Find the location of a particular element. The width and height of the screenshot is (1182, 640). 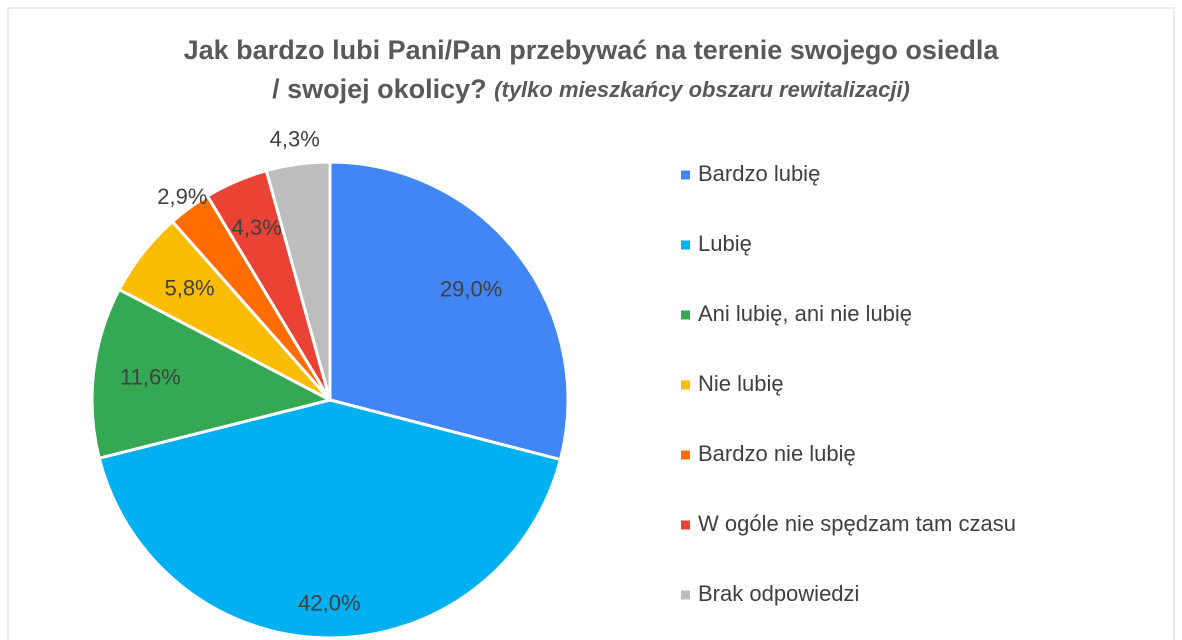

data-label: 29,0% is located at coordinates (471, 289).